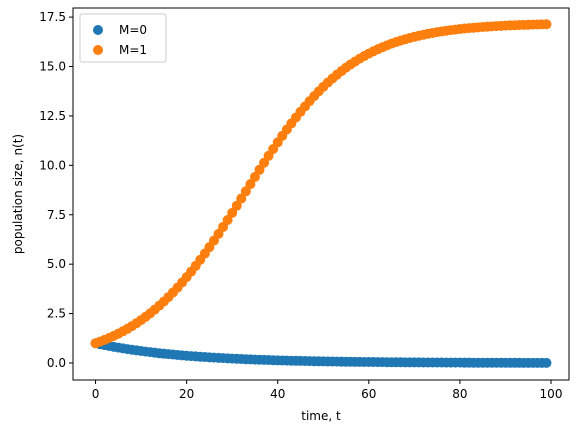 The height and width of the screenshot is (435, 580). What do you see at coordinates (277, 394) in the screenshot?
I see `x-tick-label: 40` at bounding box center [277, 394].